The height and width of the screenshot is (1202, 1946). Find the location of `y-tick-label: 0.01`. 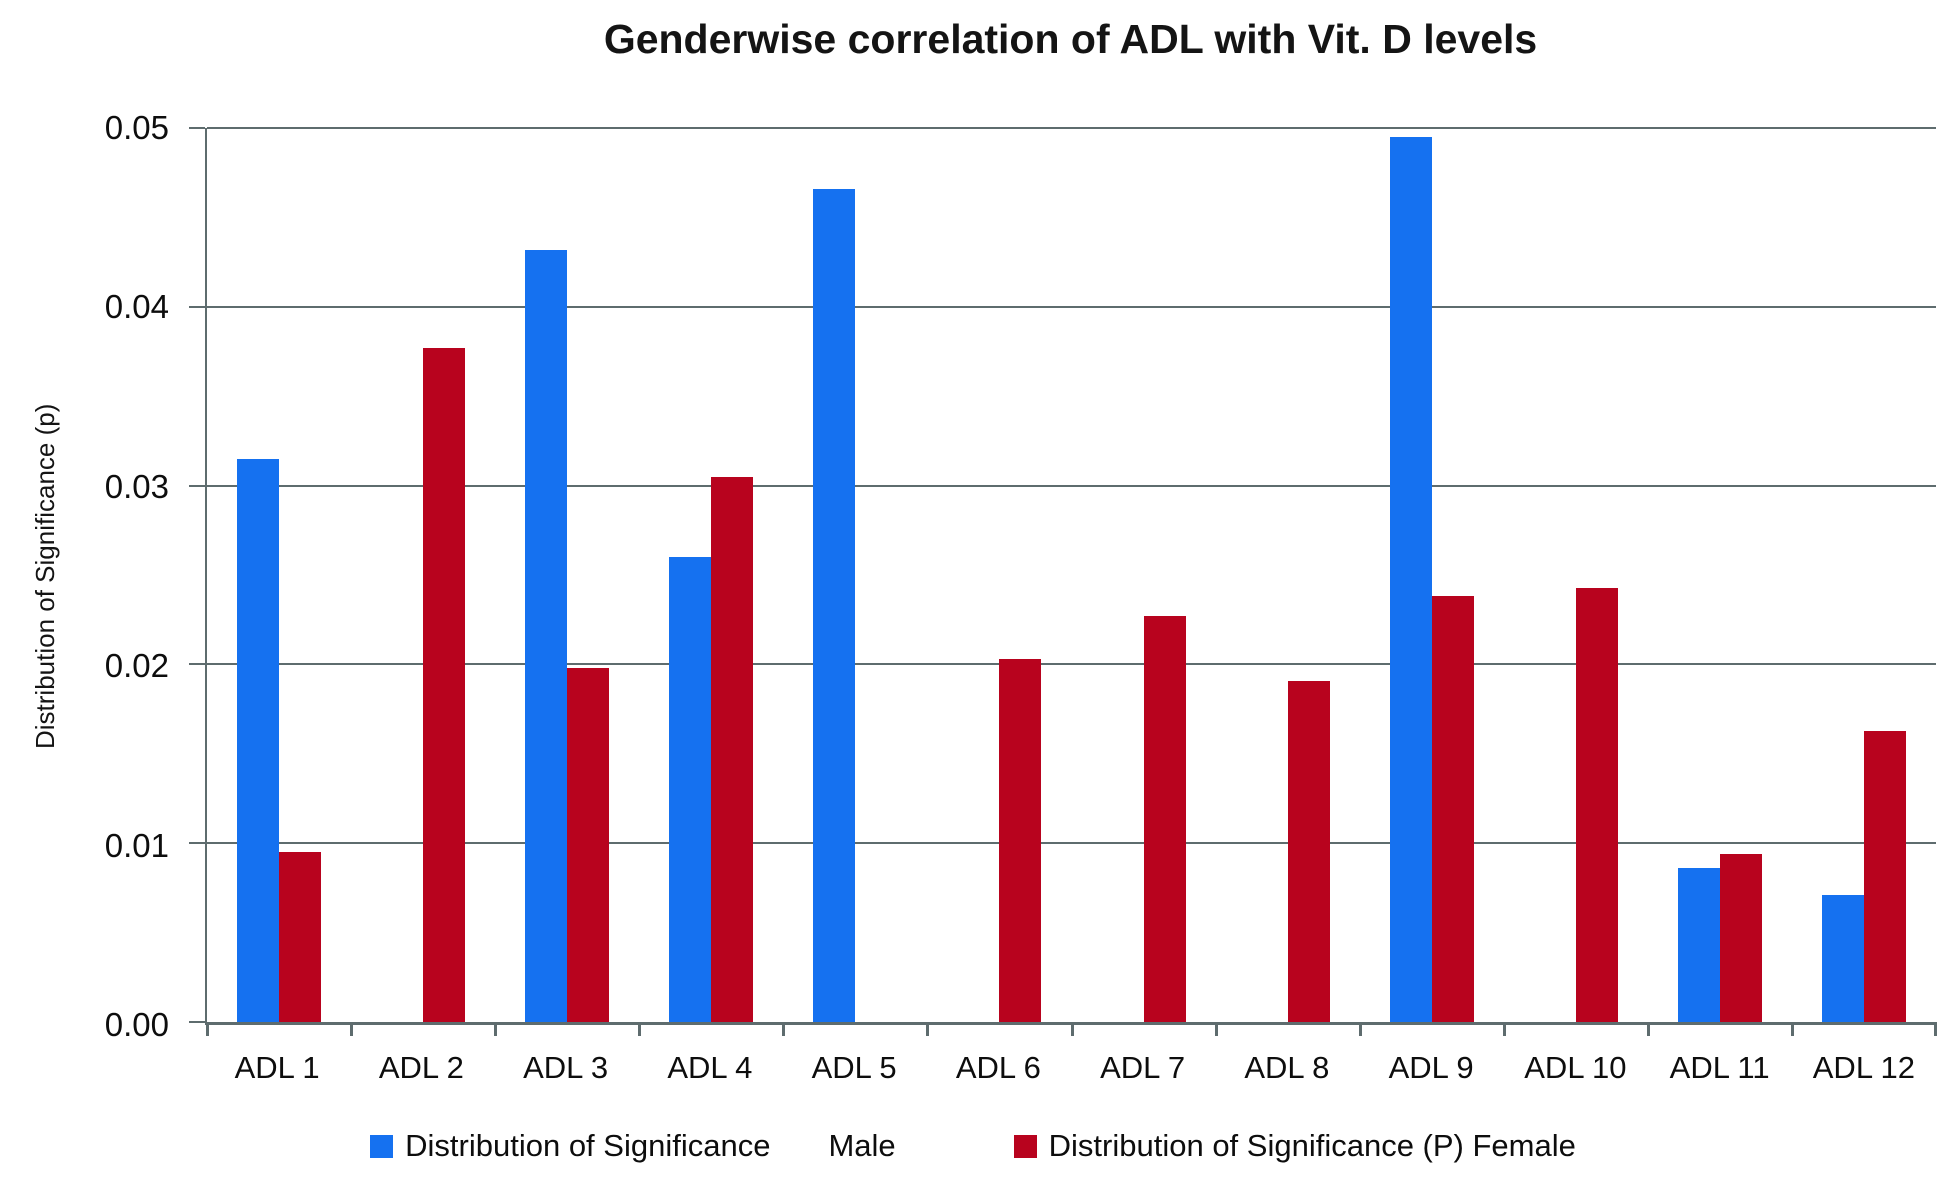

y-tick-label: 0.01 is located at coordinates (136, 845).